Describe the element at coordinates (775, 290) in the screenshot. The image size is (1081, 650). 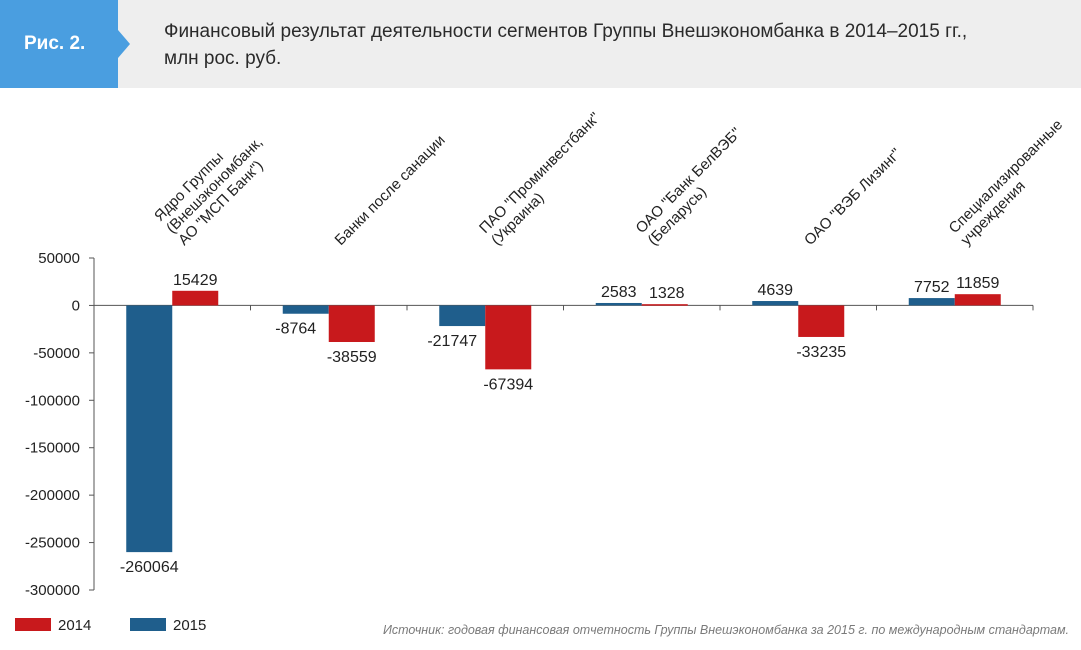
I see `data-label-2015: 4639` at that location.